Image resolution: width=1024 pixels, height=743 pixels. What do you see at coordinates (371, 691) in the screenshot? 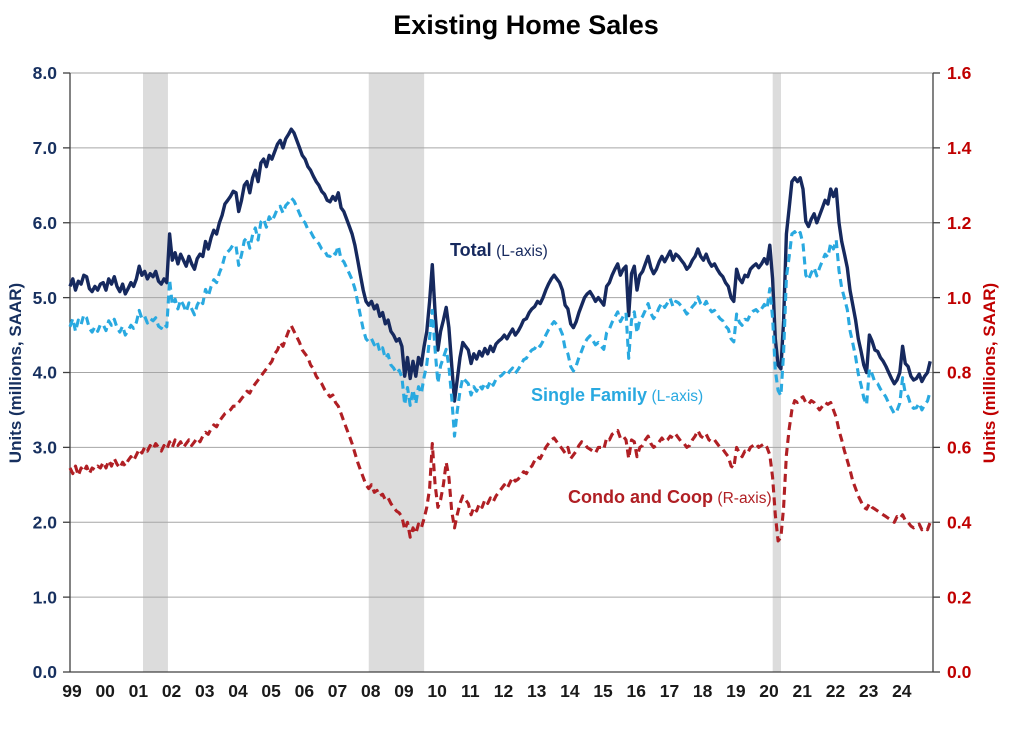
I see `x-axis-tick-label: 08` at bounding box center [371, 691].